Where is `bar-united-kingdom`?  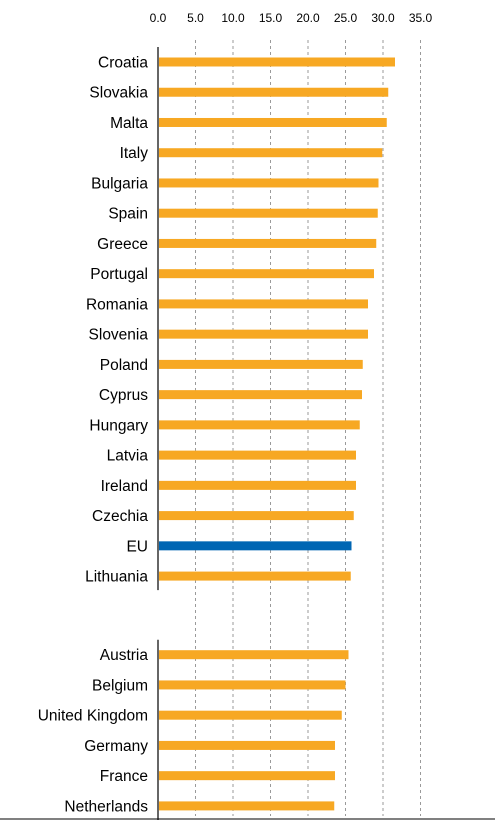 bar-united-kingdom is located at coordinates (250, 715).